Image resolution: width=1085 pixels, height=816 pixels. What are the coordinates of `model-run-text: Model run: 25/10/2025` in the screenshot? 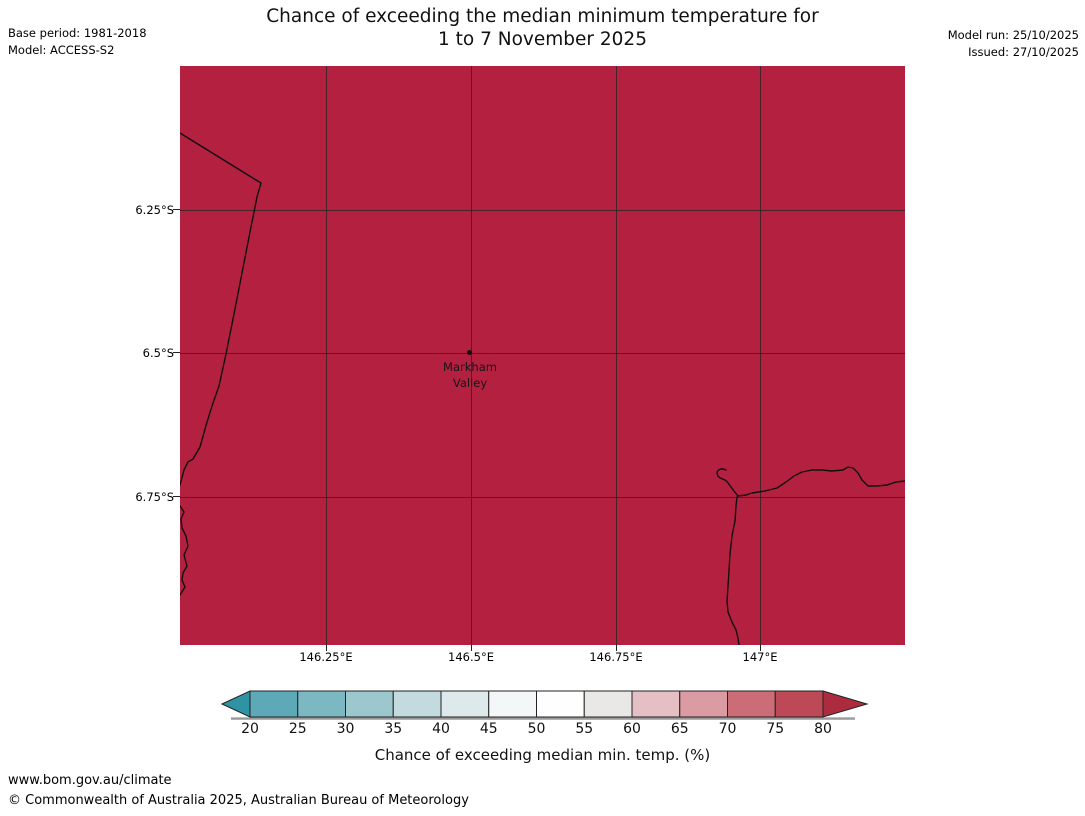 It's located at (1013, 35).